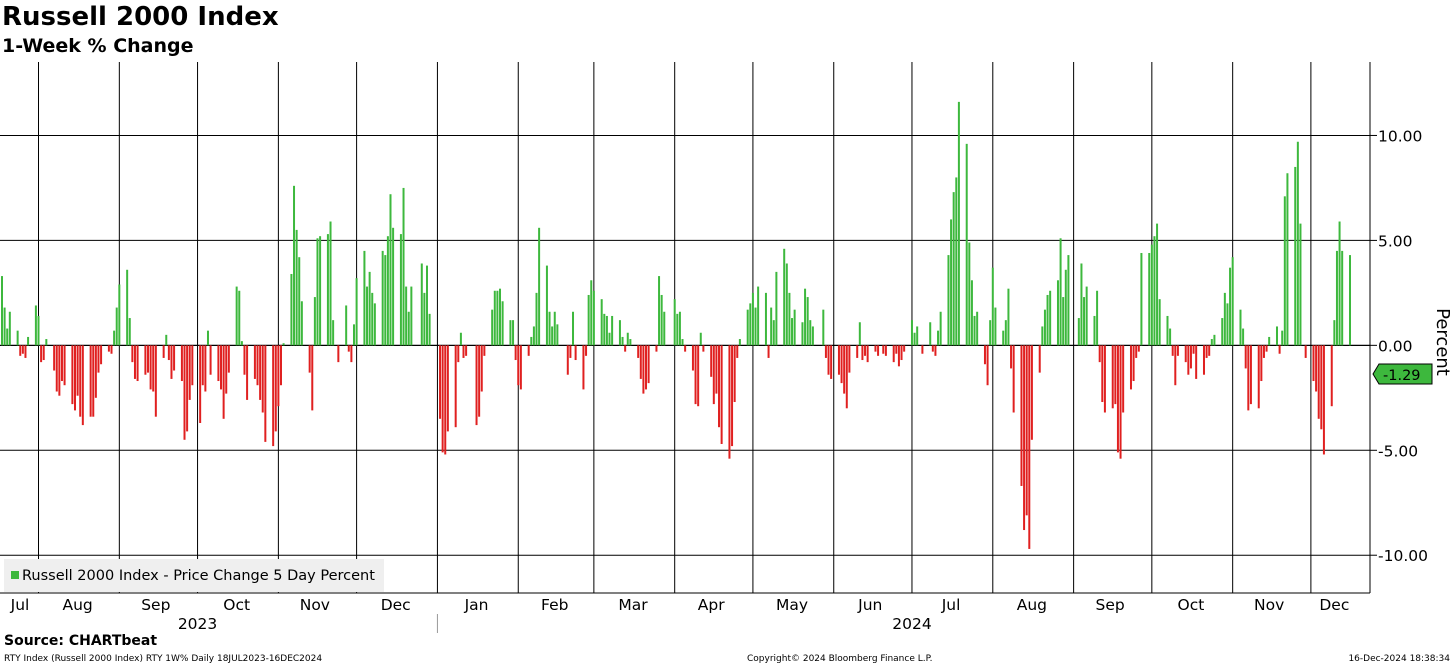 This screenshot has width=1456, height=666. I want to click on y-tick-label: -5.00, so click(1398, 451).